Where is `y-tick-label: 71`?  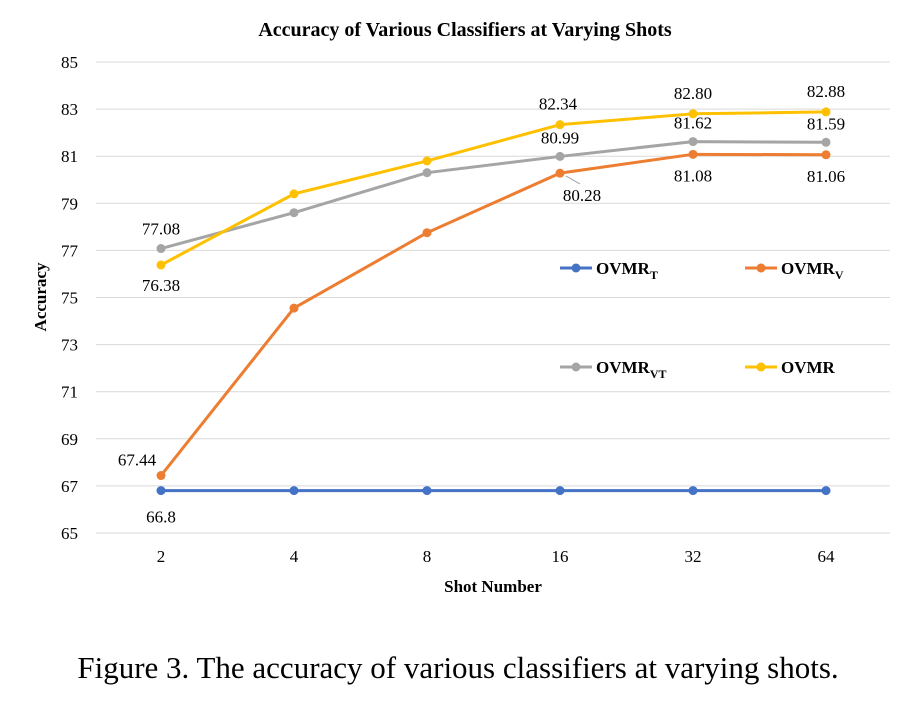 y-tick-label: 71 is located at coordinates (69, 392).